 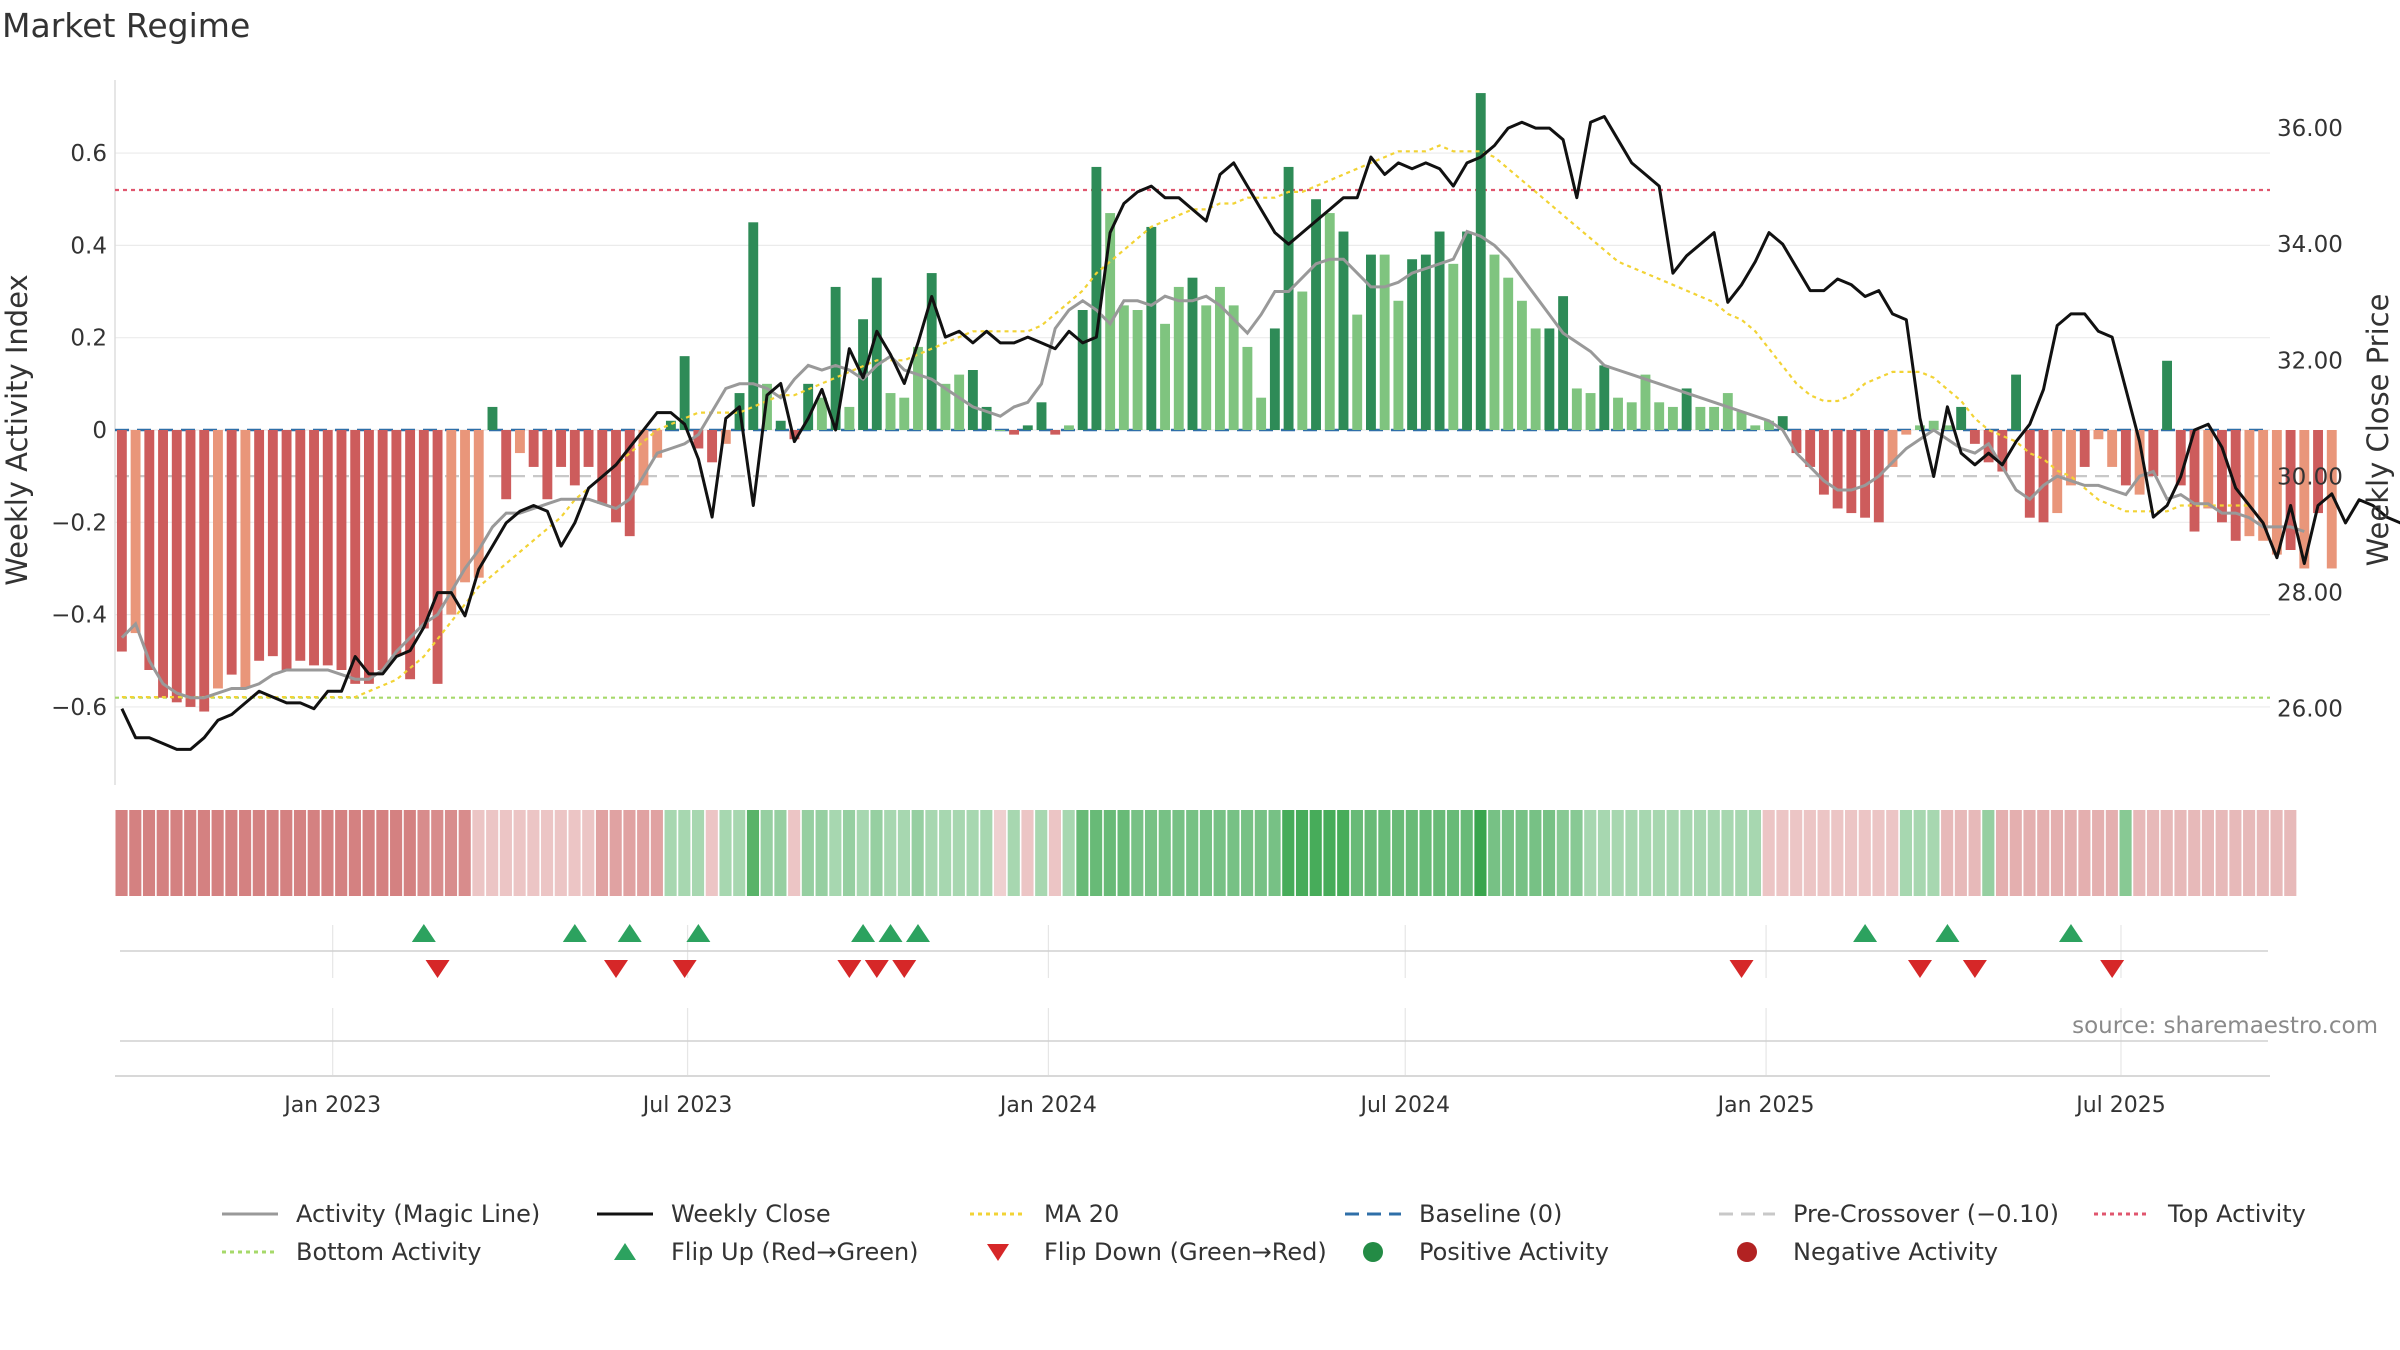 What do you see at coordinates (1491, 1214) in the screenshot?
I see `legend-label: Baseline (0)` at bounding box center [1491, 1214].